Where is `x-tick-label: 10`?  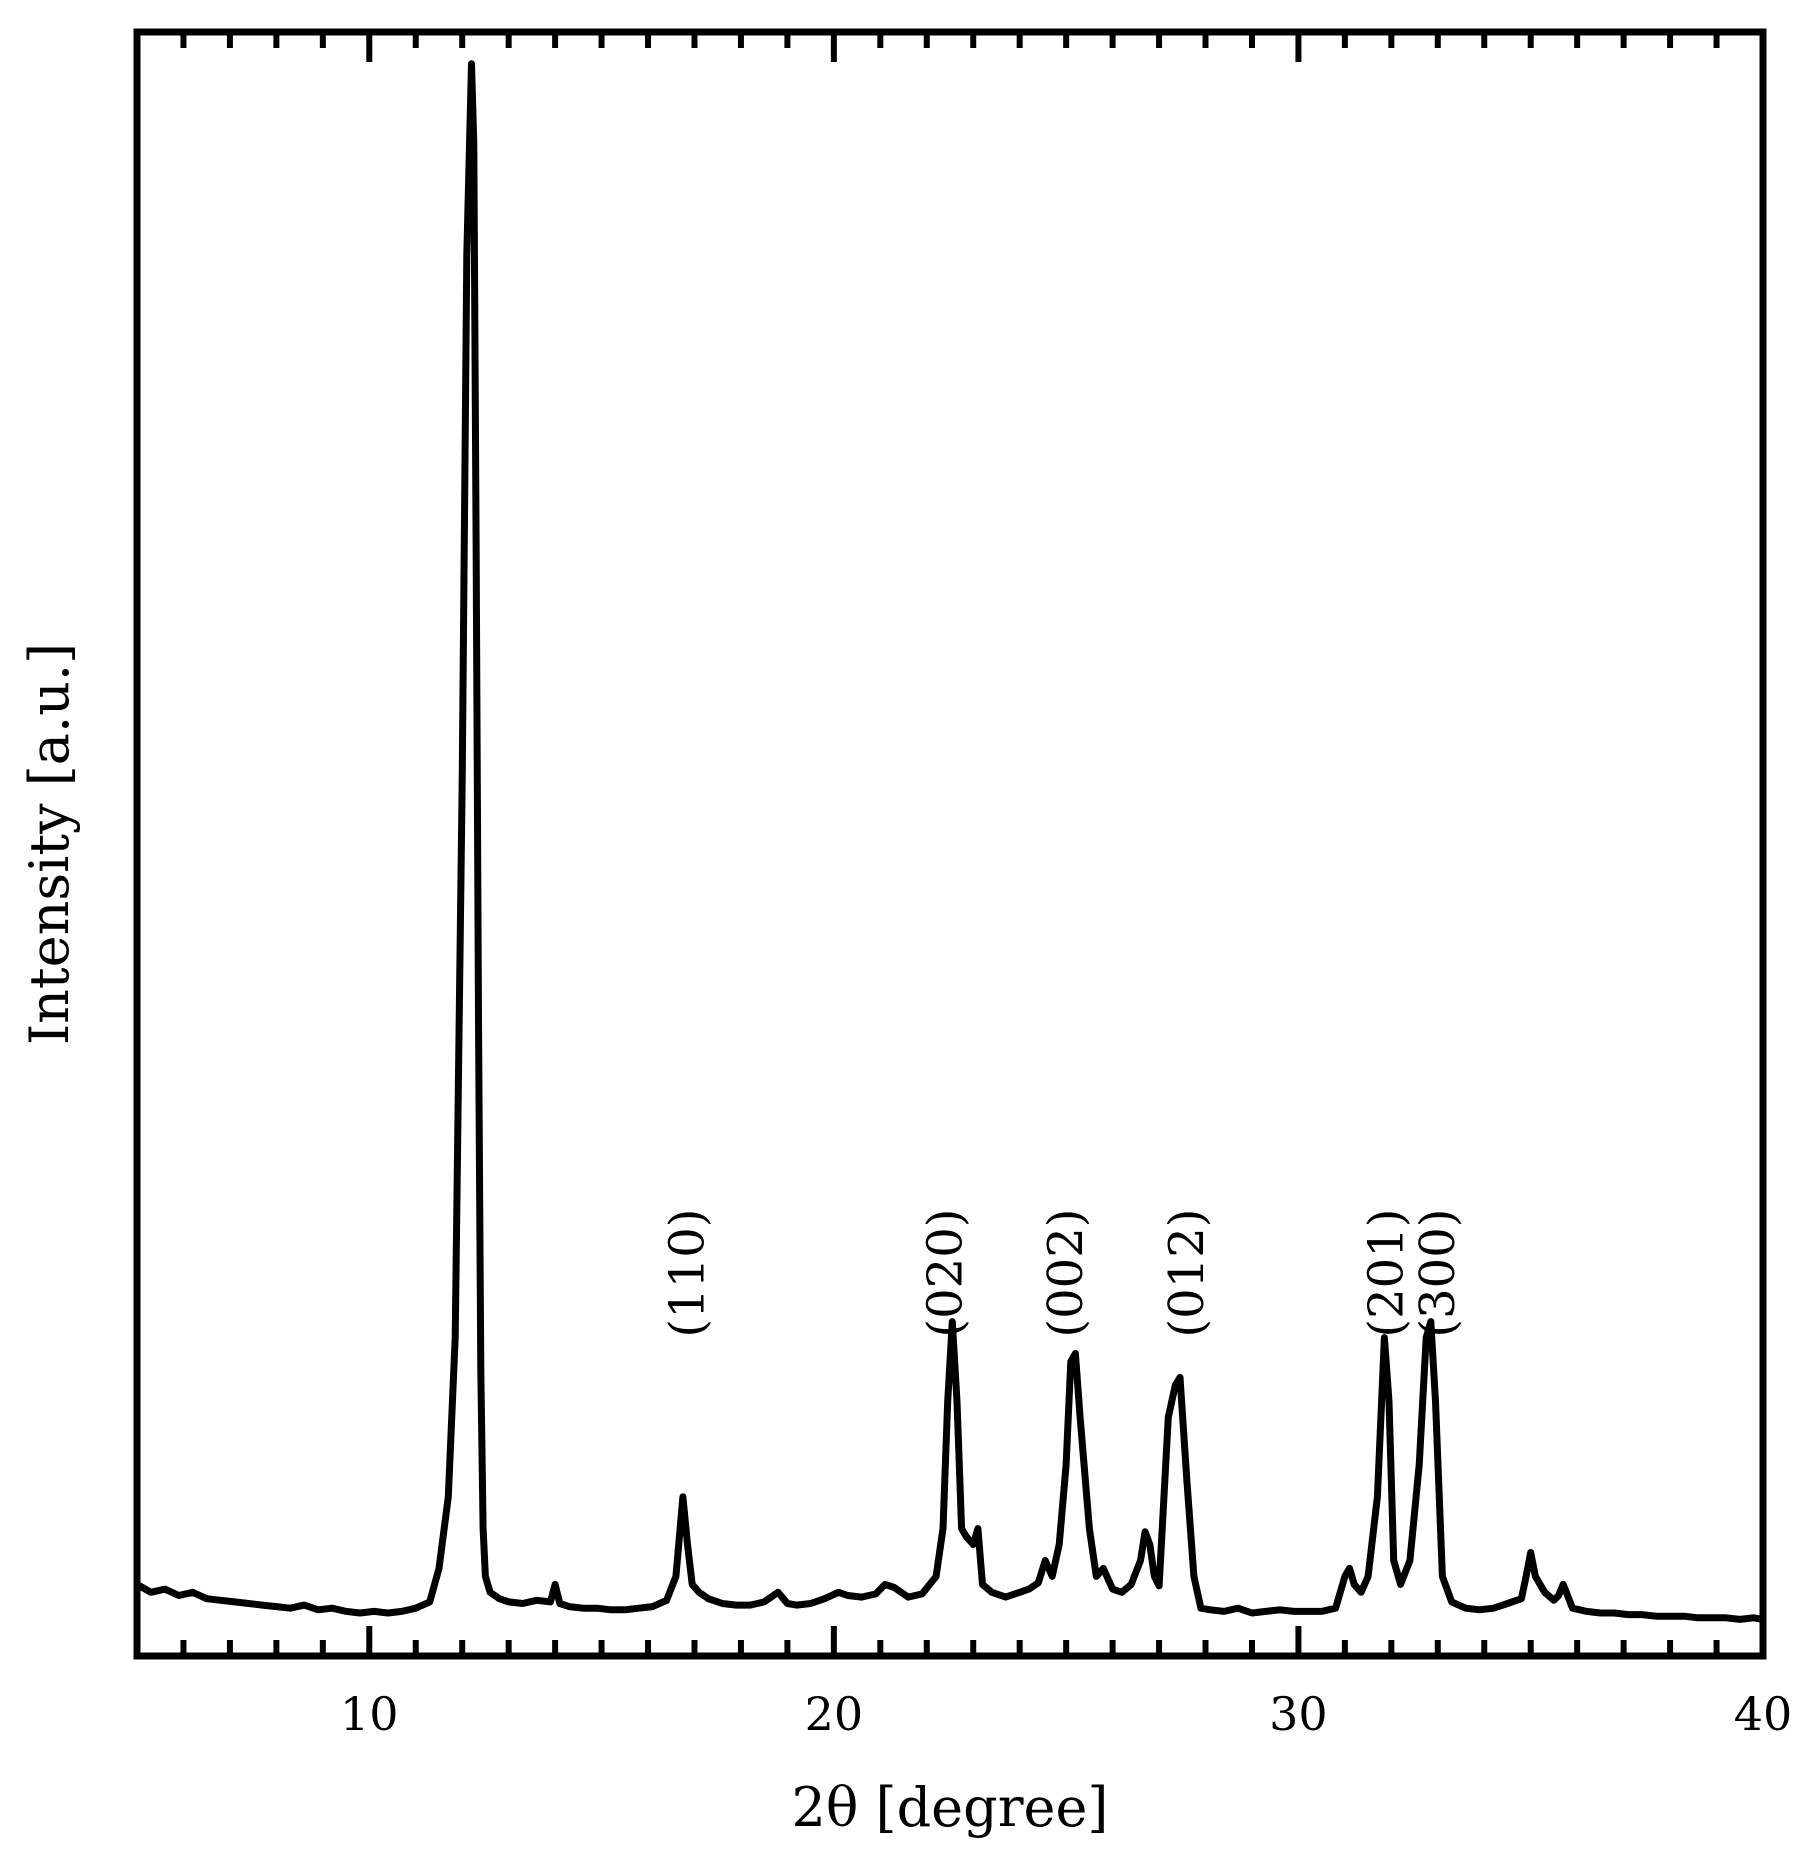 x-tick-label: 10 is located at coordinates (369, 1714).